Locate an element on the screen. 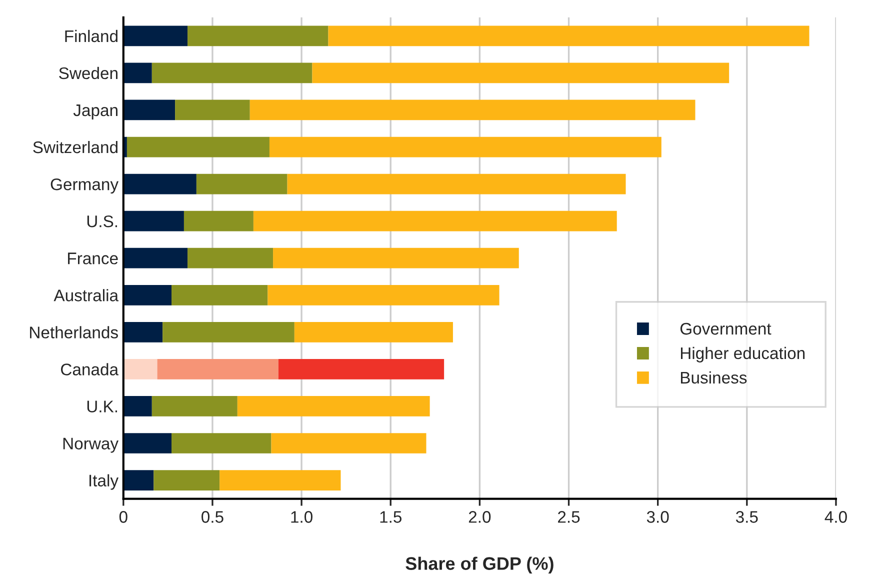  y-tick-label: U.K. is located at coordinates (102, 406).